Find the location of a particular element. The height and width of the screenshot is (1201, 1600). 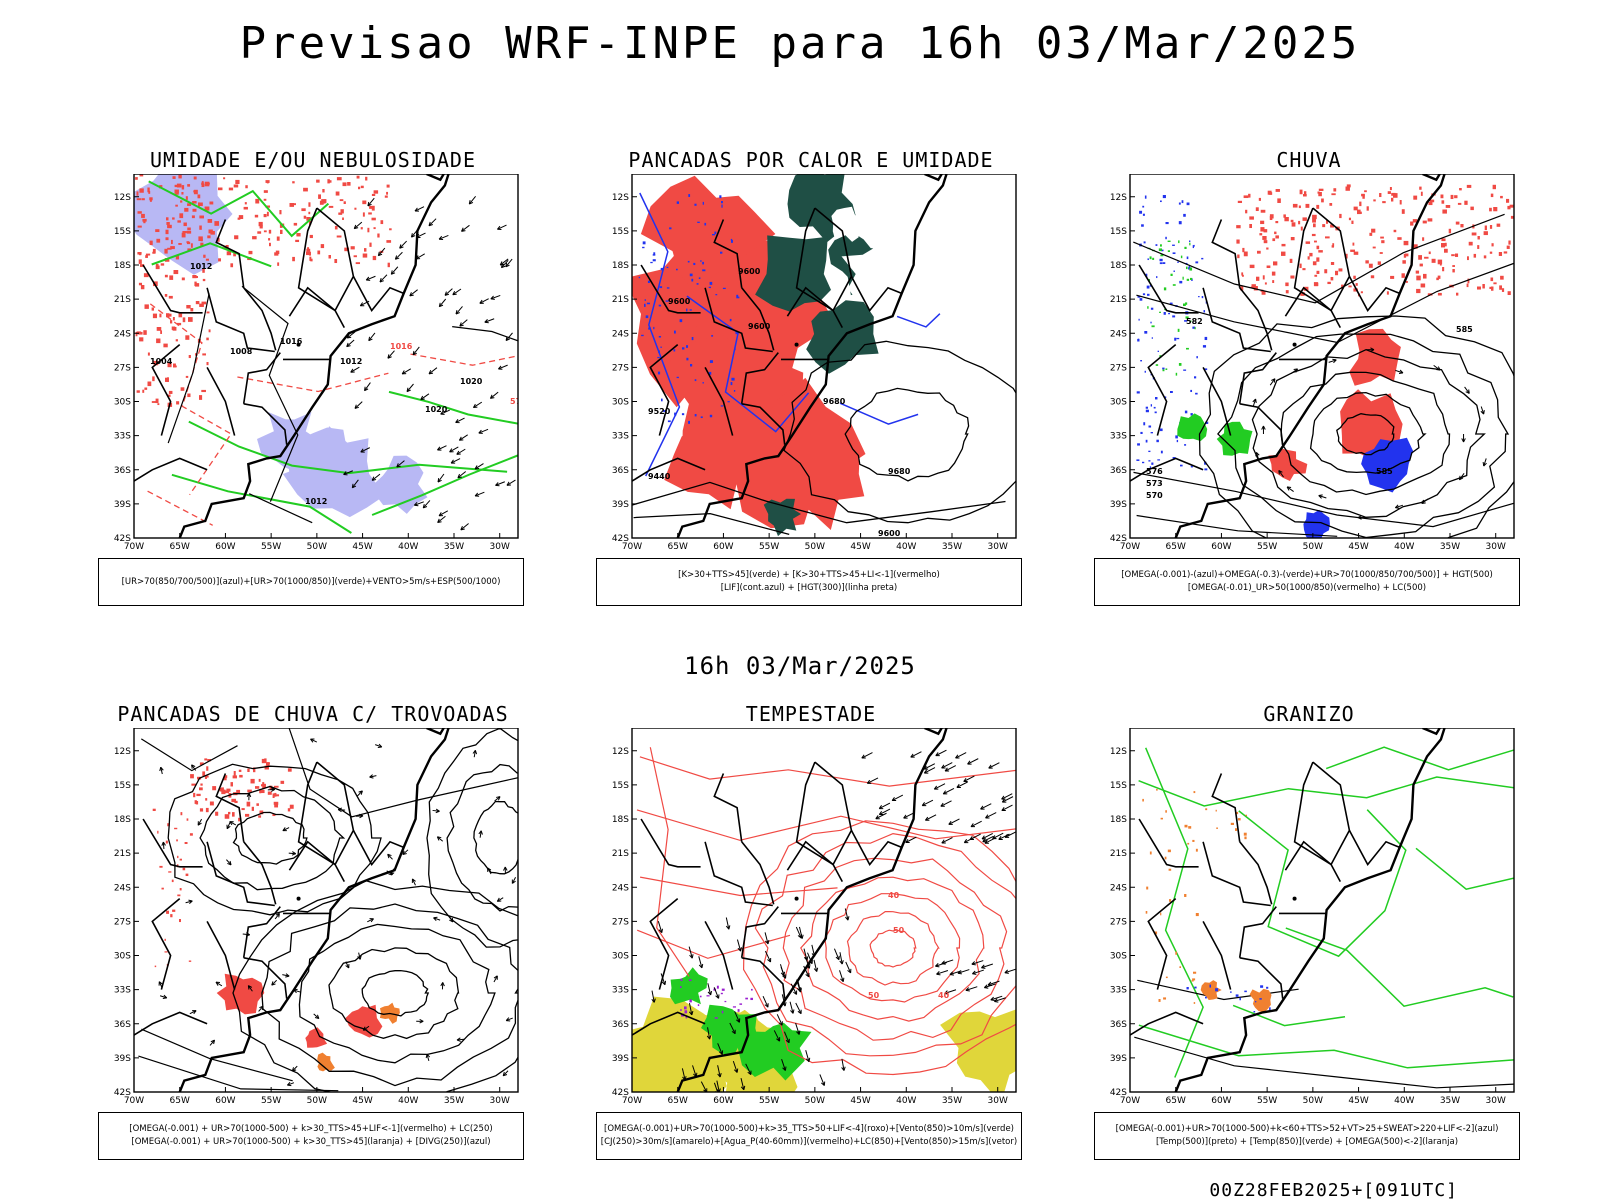

y-tick-label: 18S is located at coordinates (1118, 266).